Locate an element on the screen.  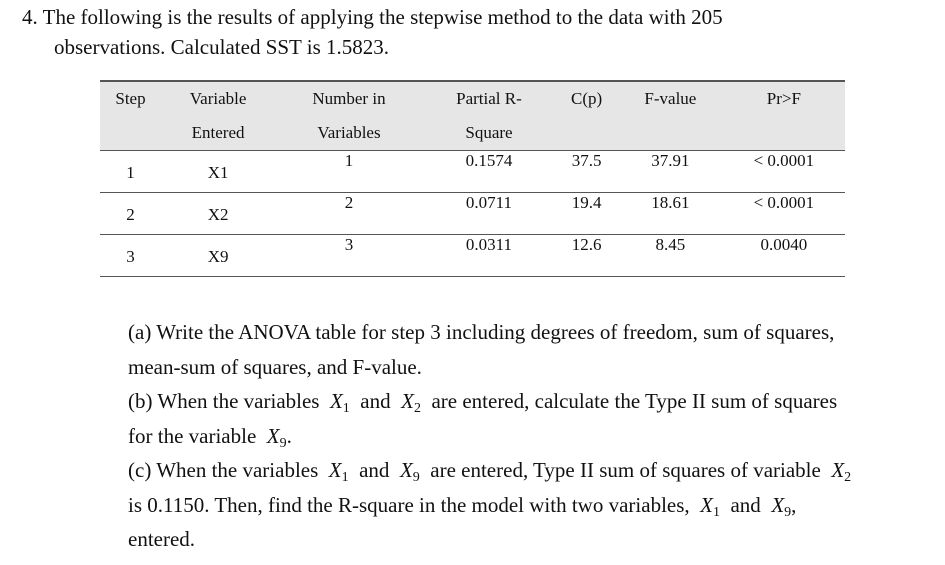
table-cell: X2 is located at coordinates (218, 214).